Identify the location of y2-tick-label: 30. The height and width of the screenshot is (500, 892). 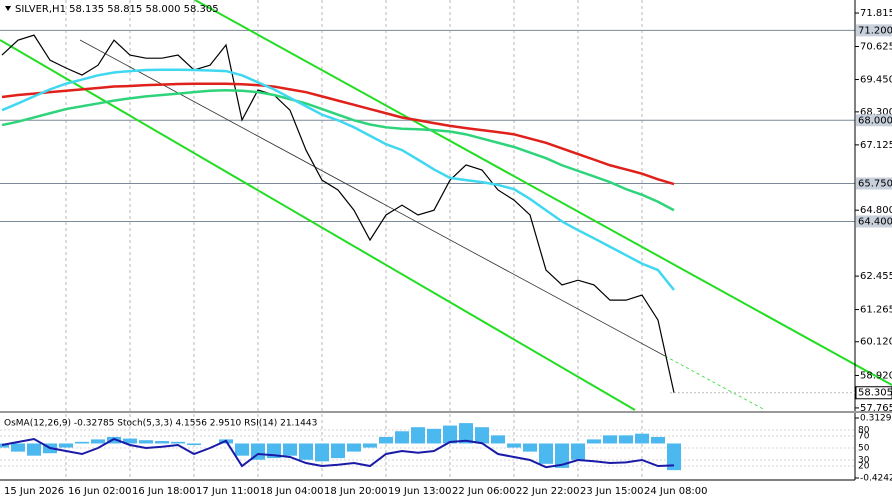
(864, 461).